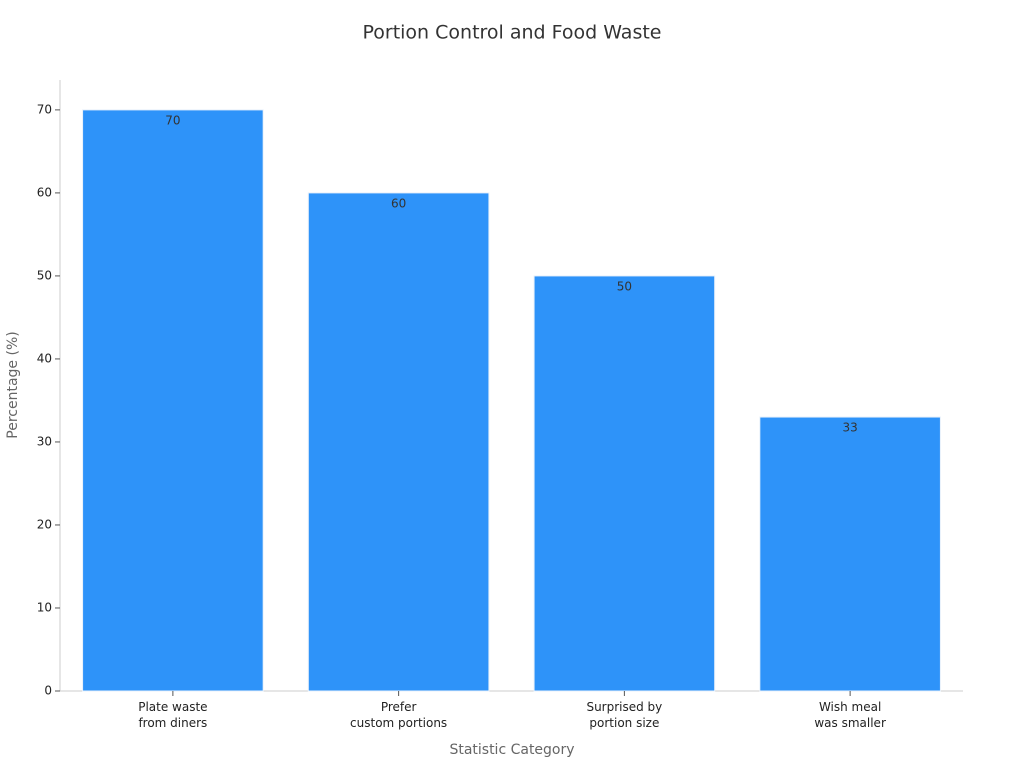 The height and width of the screenshot is (768, 1024). What do you see at coordinates (511, 750) in the screenshot?
I see `x-axis-label: Statistic Category` at bounding box center [511, 750].